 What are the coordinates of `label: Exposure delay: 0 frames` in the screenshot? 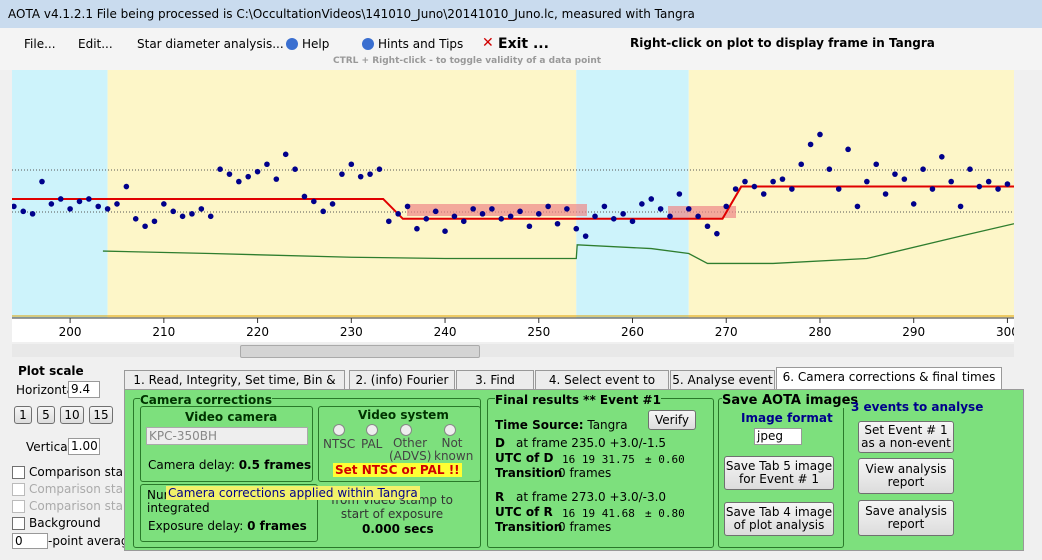 It's located at (227, 526).